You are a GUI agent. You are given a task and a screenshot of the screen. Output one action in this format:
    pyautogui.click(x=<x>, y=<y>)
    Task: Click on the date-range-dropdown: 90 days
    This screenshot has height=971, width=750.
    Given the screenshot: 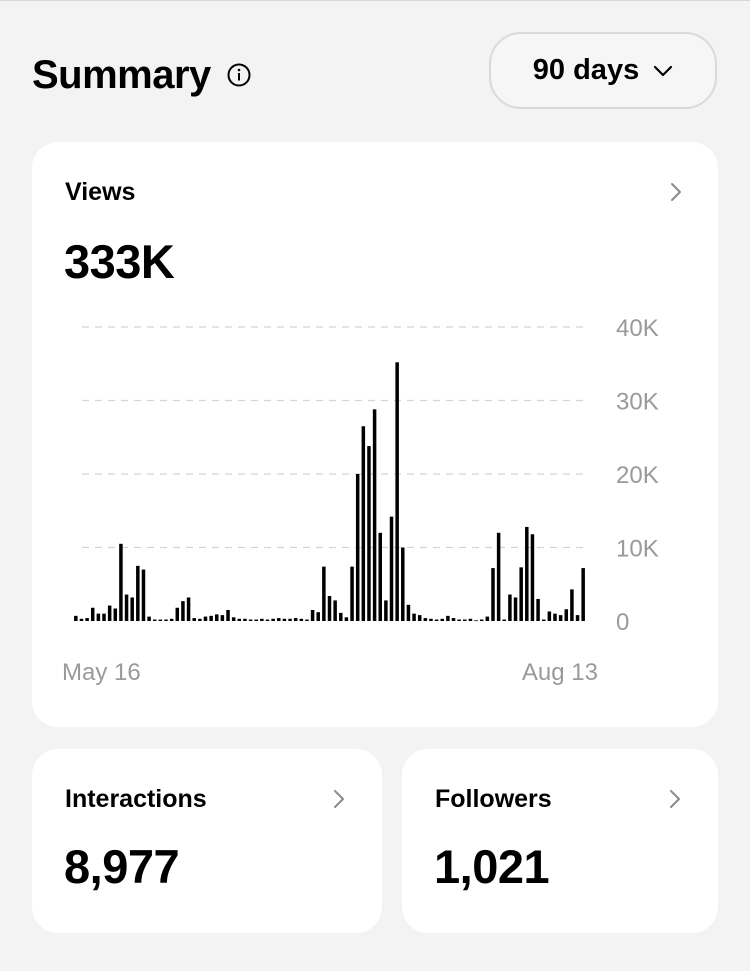 What is the action you would take?
    pyautogui.click(x=603, y=70)
    